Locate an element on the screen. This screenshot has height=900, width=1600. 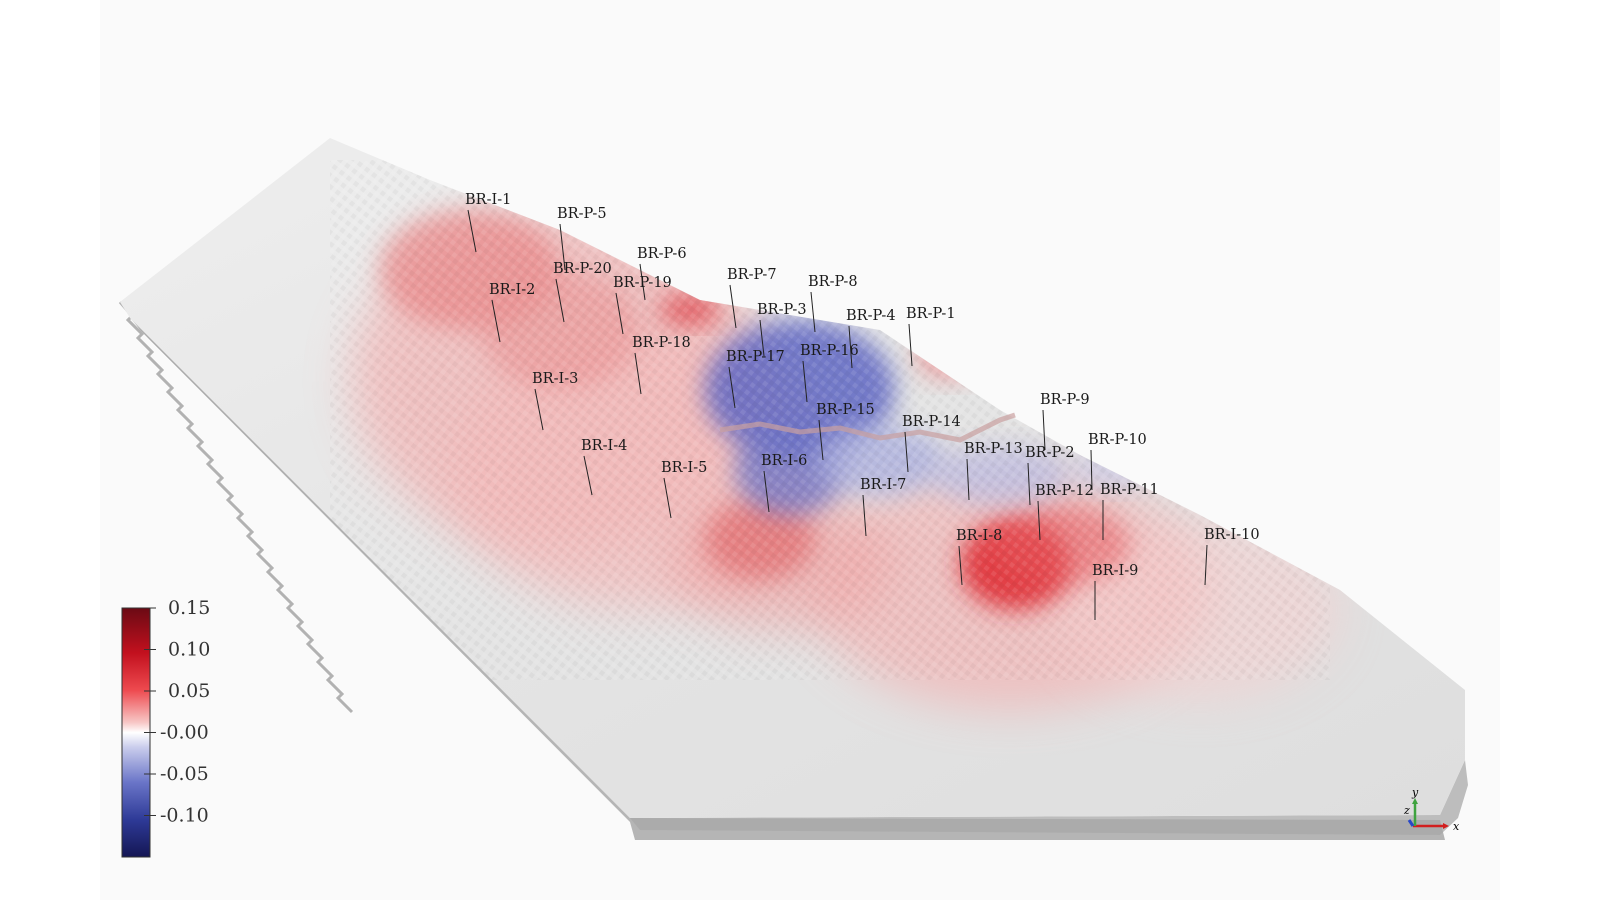
well-label: BR-P-9 is located at coordinates (1065, 400).